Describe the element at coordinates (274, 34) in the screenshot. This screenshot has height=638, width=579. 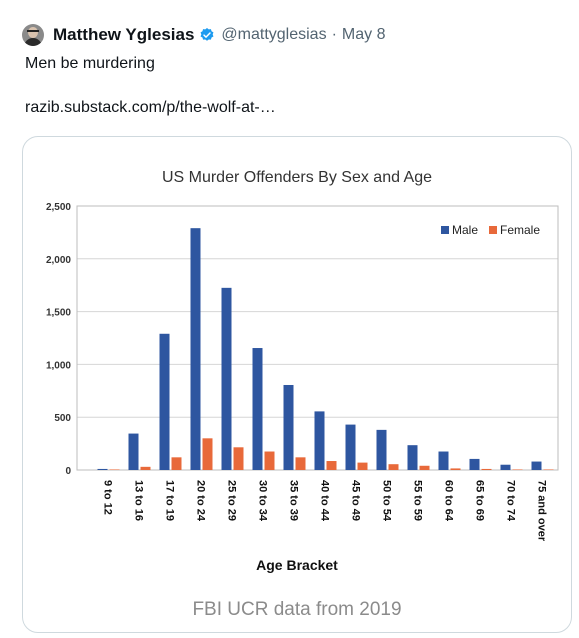
I see `author-handle: @mattyglesias` at that location.